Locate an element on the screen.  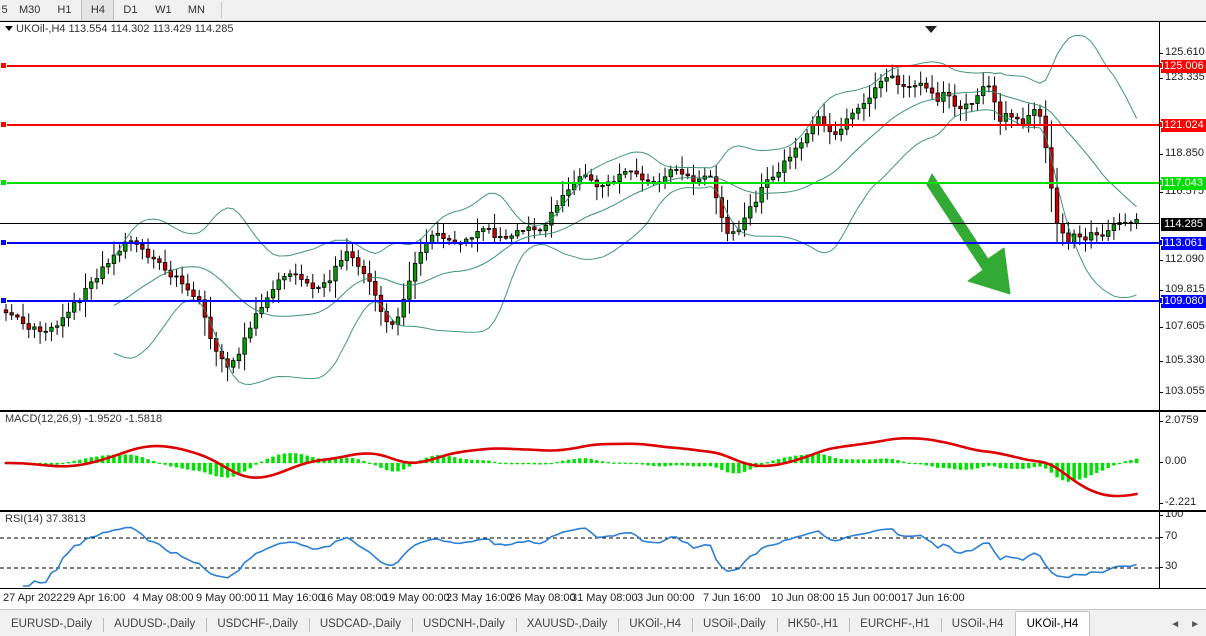
macd-panel-legend: MACD(12,26,9) -1.9520 -1.5818 is located at coordinates (84, 419).